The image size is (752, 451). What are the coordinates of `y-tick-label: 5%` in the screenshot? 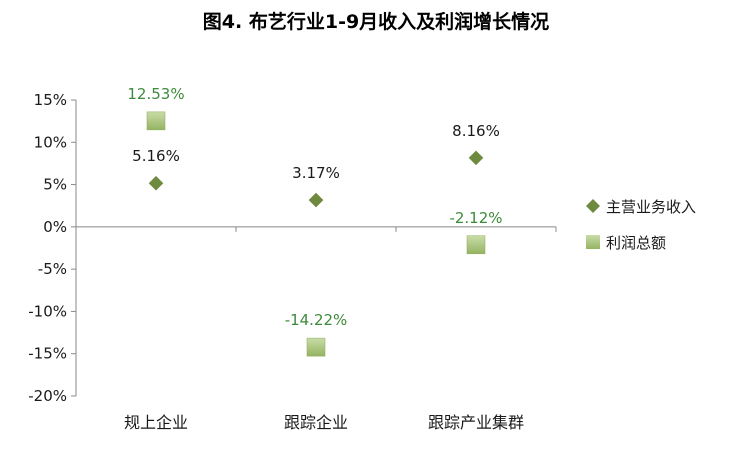 It's located at (55, 185).